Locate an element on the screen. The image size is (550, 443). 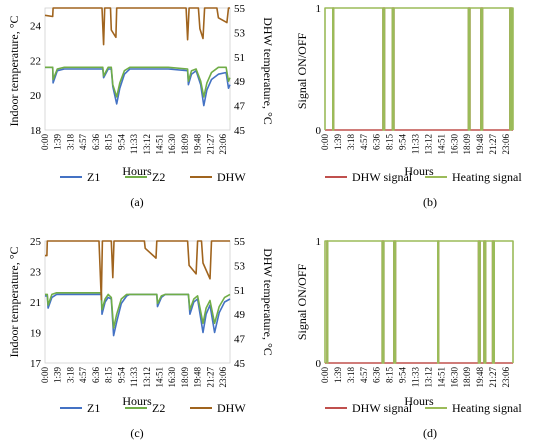
panel-a-xlabel: Hours is located at coordinates (137, 171).